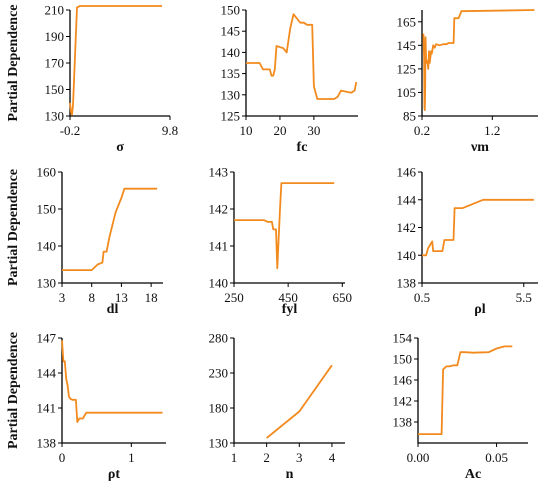 This screenshot has height=495, width=550. Describe the element at coordinates (409, 116) in the screenshot. I see `y-tick-label: 85` at that location.